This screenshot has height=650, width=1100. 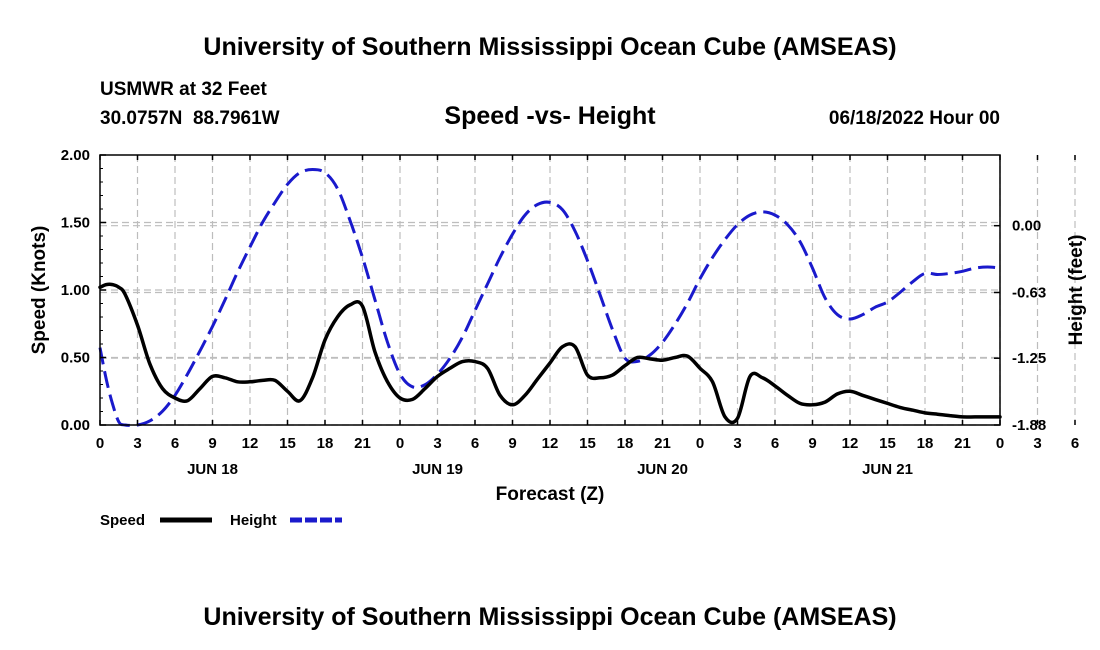 What do you see at coordinates (122, 520) in the screenshot?
I see `legend-speed-label: Speed` at bounding box center [122, 520].